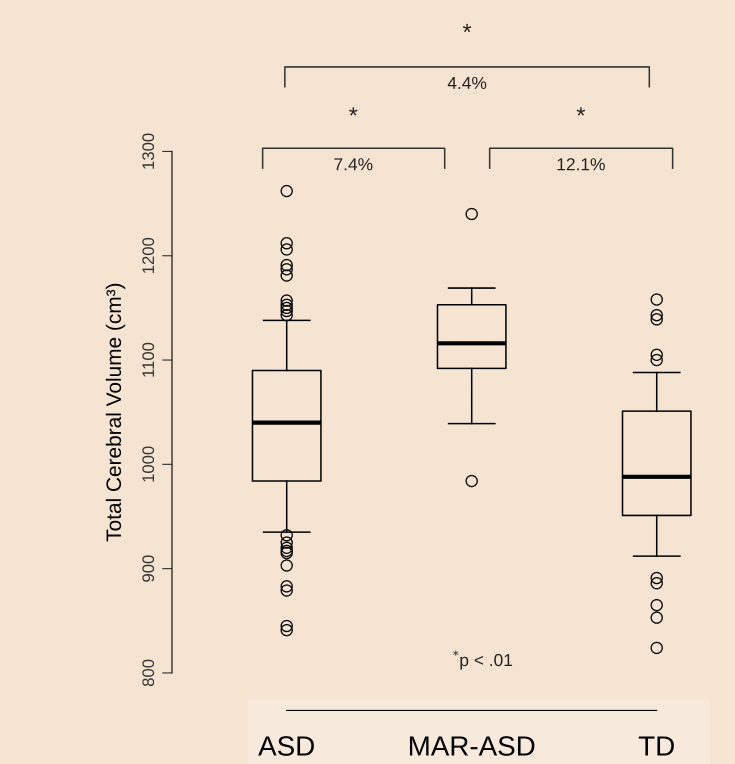 This screenshot has height=764, width=735. Describe the element at coordinates (482, 660) in the screenshot. I see `annotation: $^{*}$p < .01` at that location.